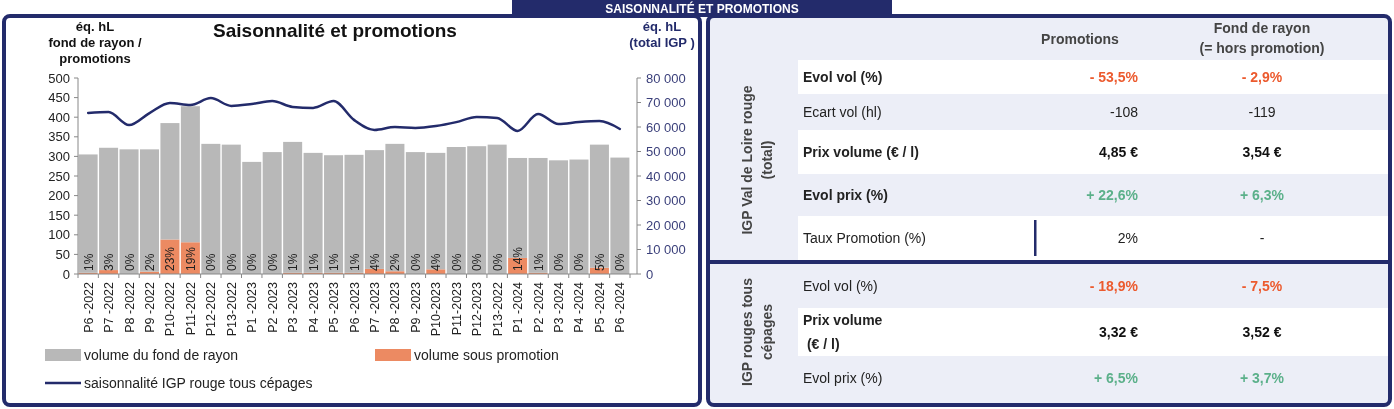  I want to click on x-tick-label: P8 -2023, so click(395, 307).